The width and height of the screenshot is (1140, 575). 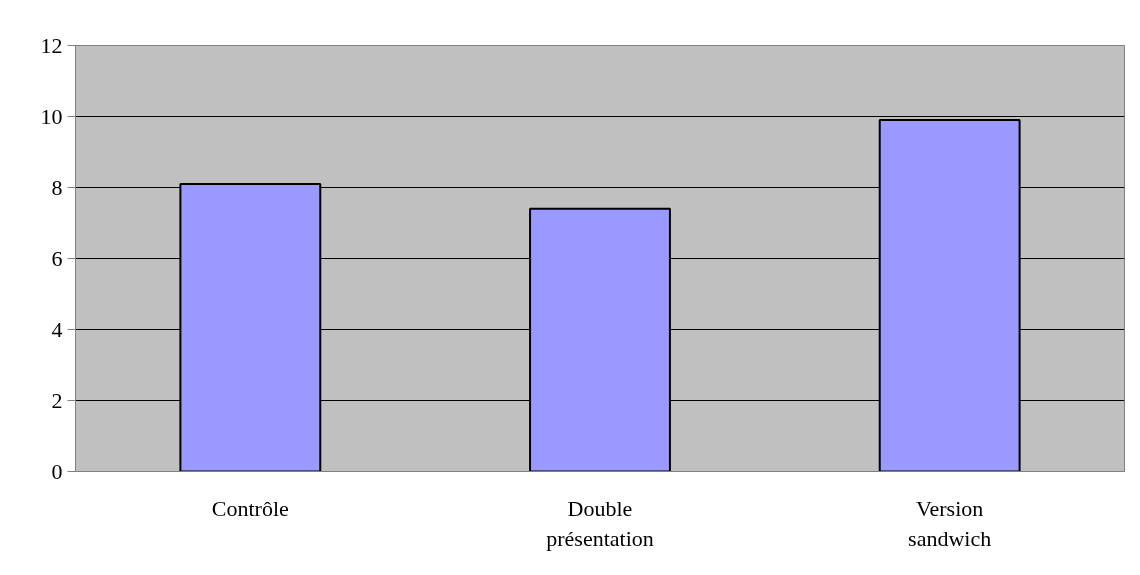 I want to click on x-tick-label: Version sandwich, so click(x=950, y=523).